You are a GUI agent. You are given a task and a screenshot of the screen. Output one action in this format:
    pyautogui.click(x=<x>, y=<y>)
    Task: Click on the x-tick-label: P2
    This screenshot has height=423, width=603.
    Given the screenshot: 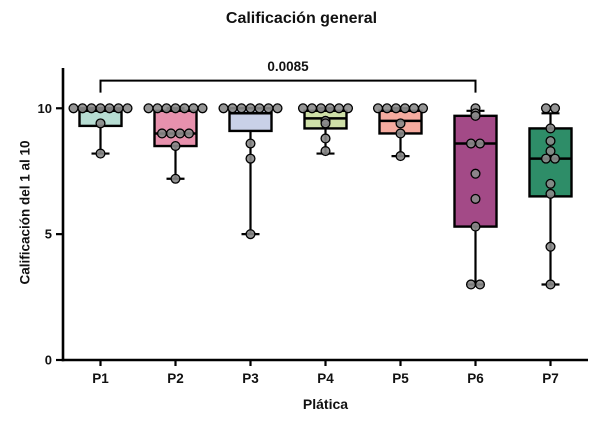 What is the action you would take?
    pyautogui.click(x=175, y=378)
    